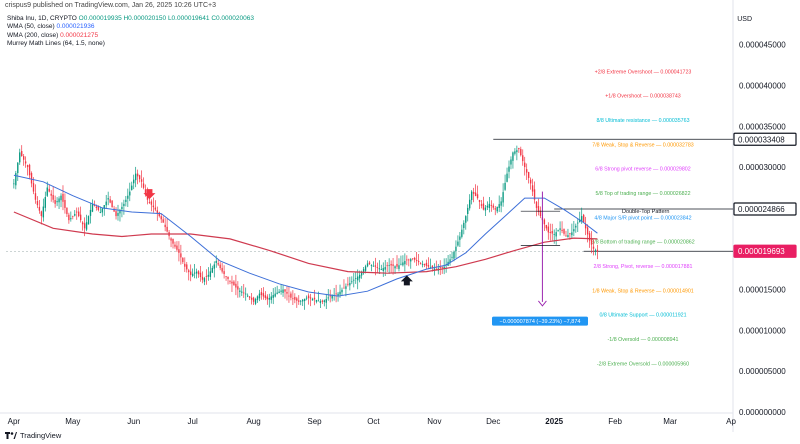 The height and width of the screenshot is (444, 800). I want to click on legend-murrey-row: Murrey Math Lines (64, 1.5, none), so click(130, 44).